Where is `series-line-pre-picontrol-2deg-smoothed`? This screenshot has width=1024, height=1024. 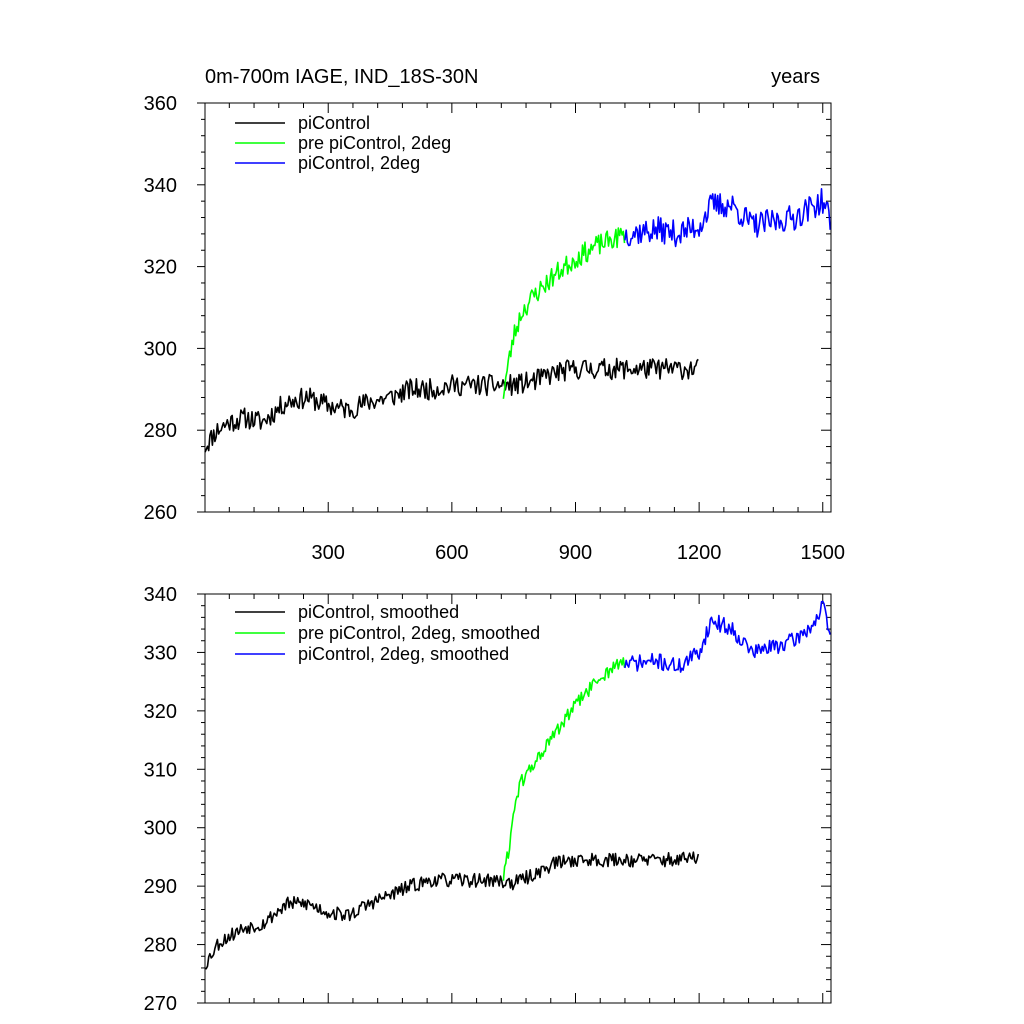
series-line-pre-picontrol-2deg-smoothed is located at coordinates (564, 769).